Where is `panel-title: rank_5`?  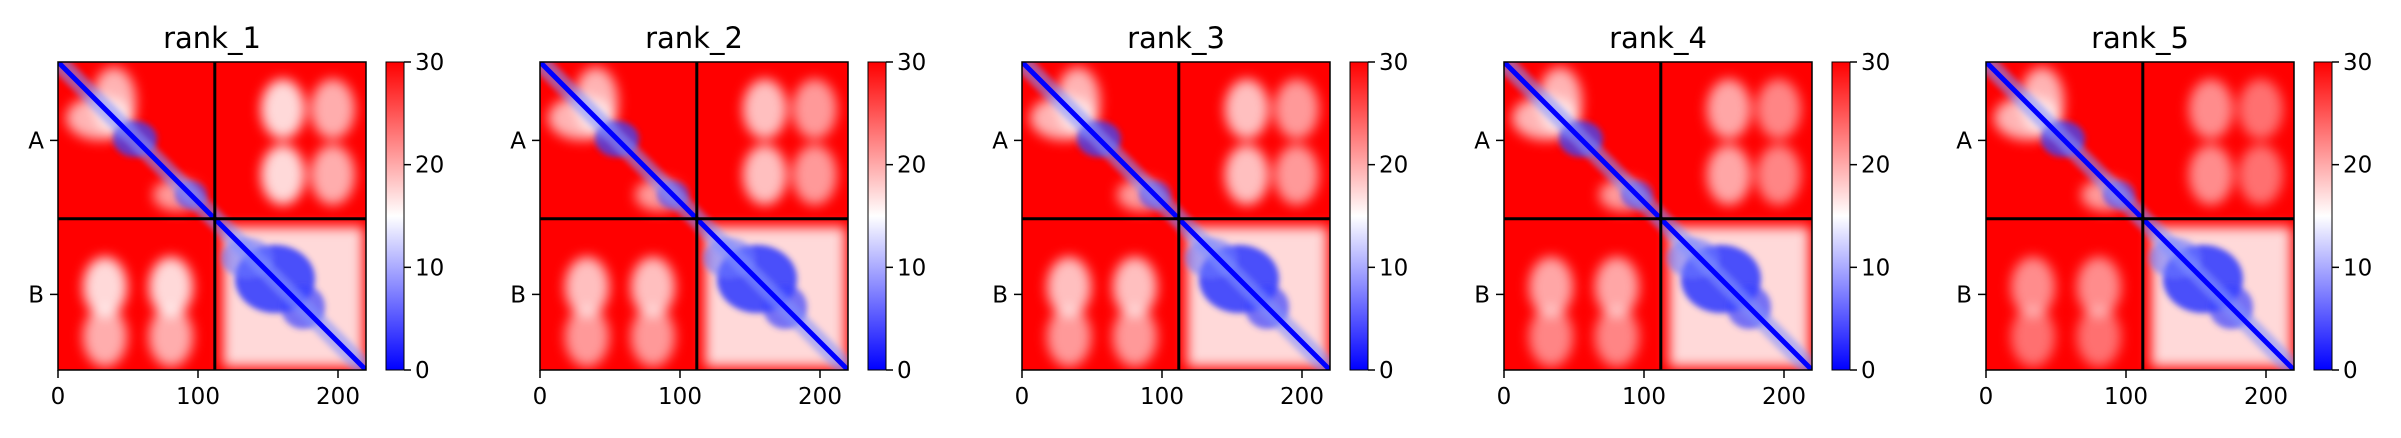
panel-title: rank_5 is located at coordinates (2140, 38).